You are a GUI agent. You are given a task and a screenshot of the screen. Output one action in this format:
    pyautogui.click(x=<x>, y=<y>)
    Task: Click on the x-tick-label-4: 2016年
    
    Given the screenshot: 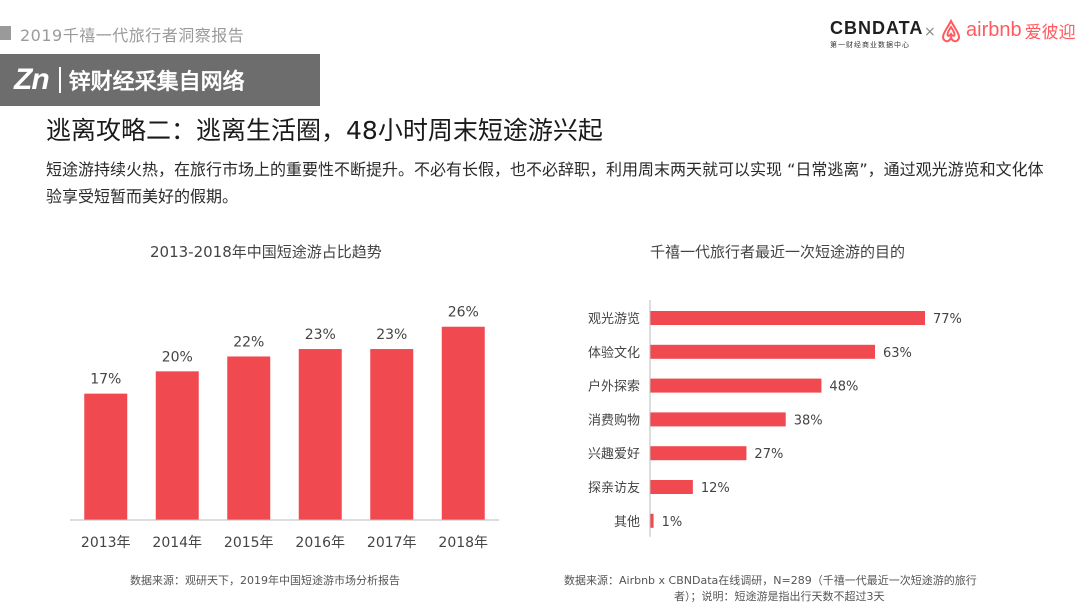 What is the action you would take?
    pyautogui.click(x=320, y=543)
    